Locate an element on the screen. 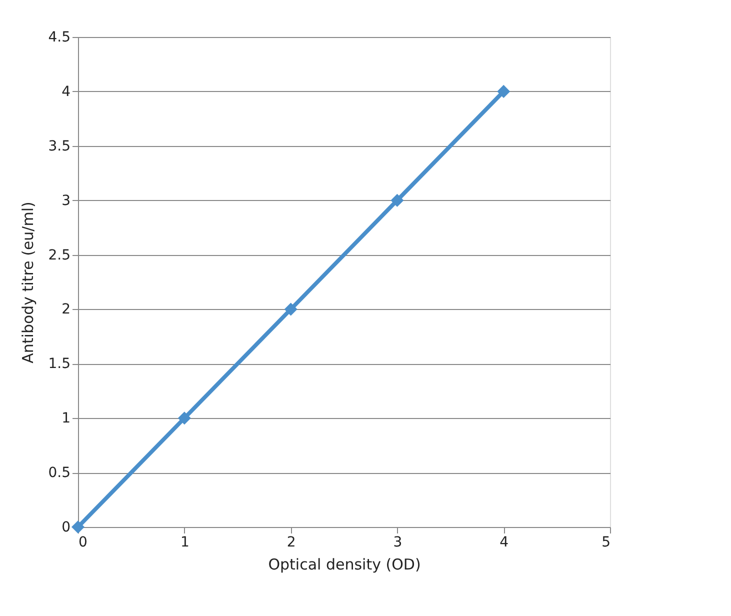 The image size is (731, 616). x-tick-label: 0 is located at coordinates (83, 542).